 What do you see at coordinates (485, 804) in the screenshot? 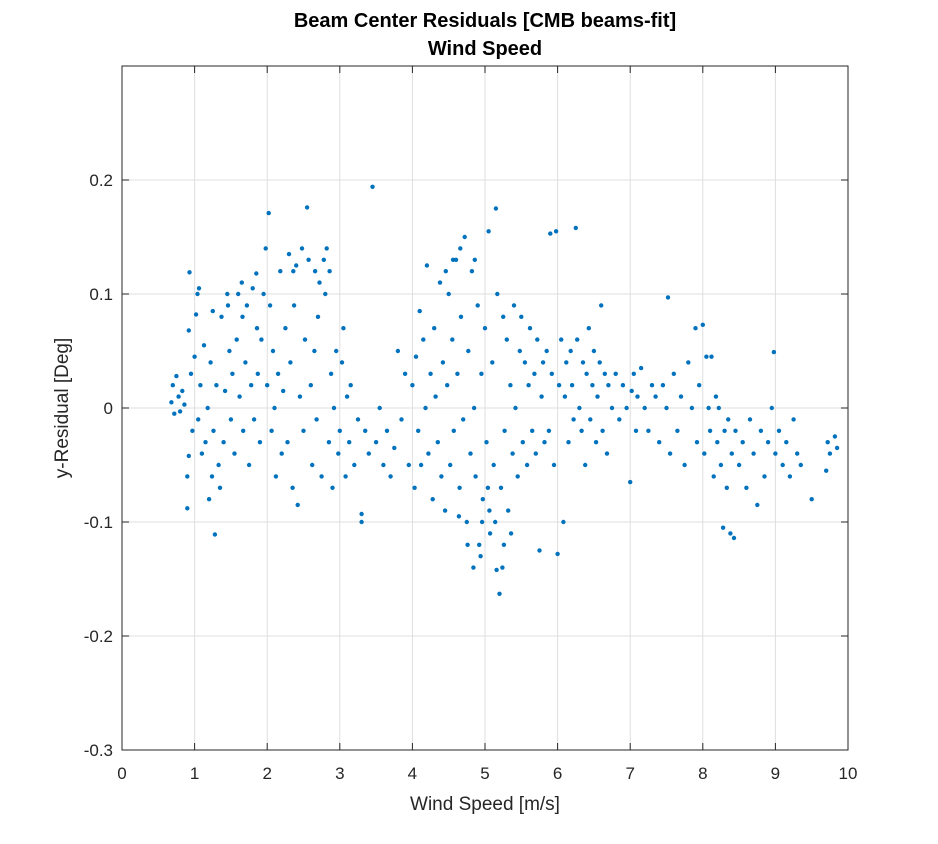
I see `x-axis-label: Wind Speed [m/s]` at bounding box center [485, 804].